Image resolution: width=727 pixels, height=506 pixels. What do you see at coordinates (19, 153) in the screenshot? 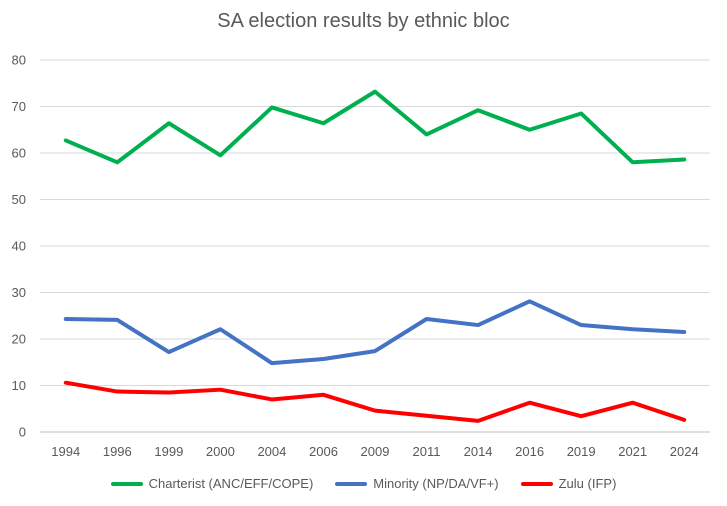
I see `y-tick-label: 60` at bounding box center [19, 153].